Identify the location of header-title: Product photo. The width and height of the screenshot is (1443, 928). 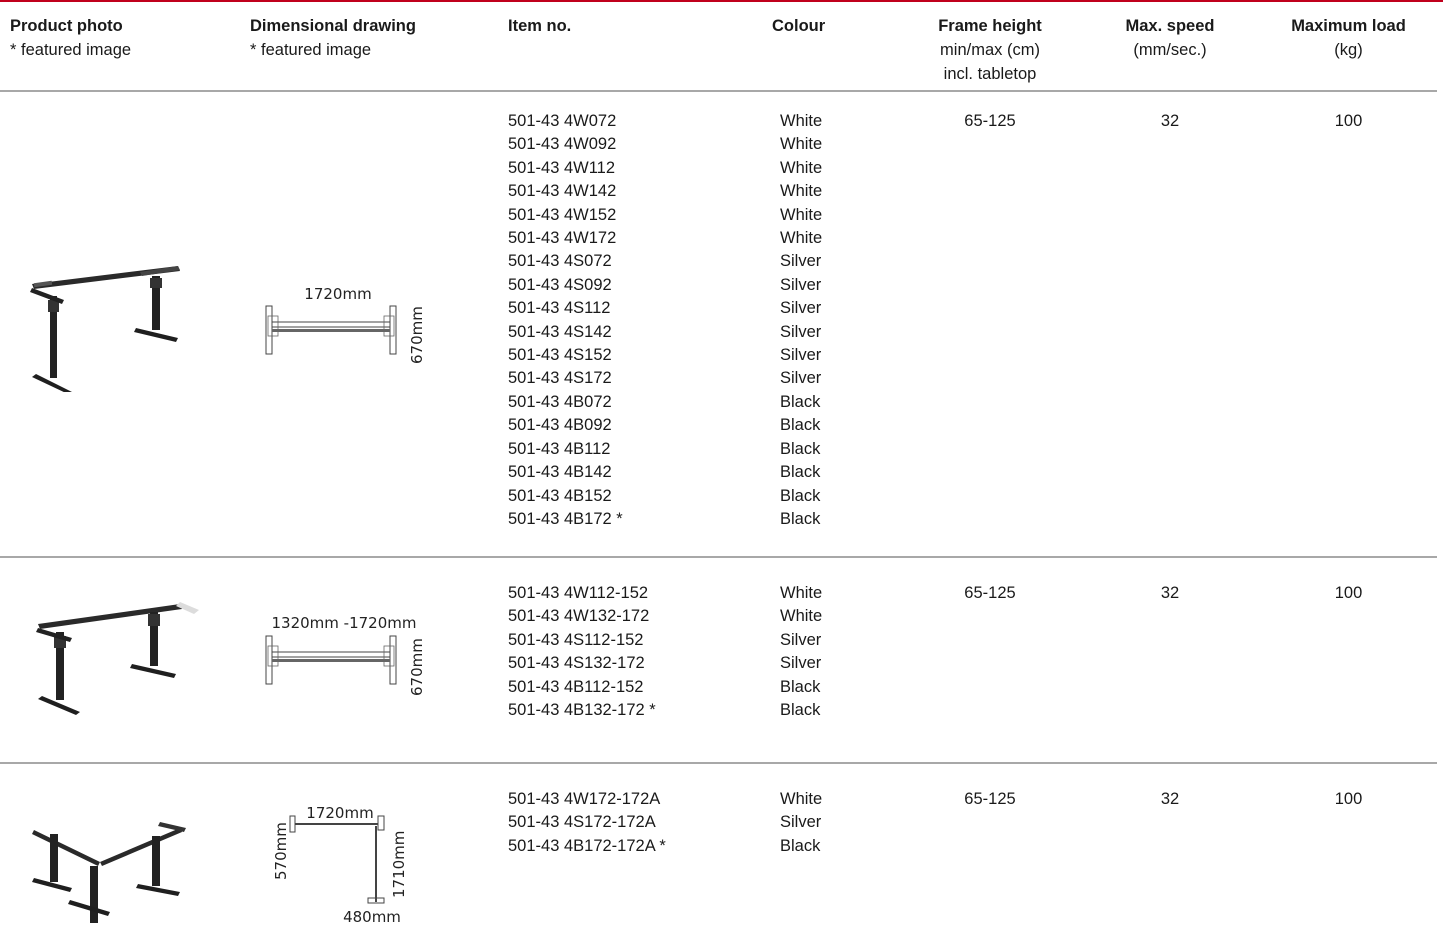
(66, 26).